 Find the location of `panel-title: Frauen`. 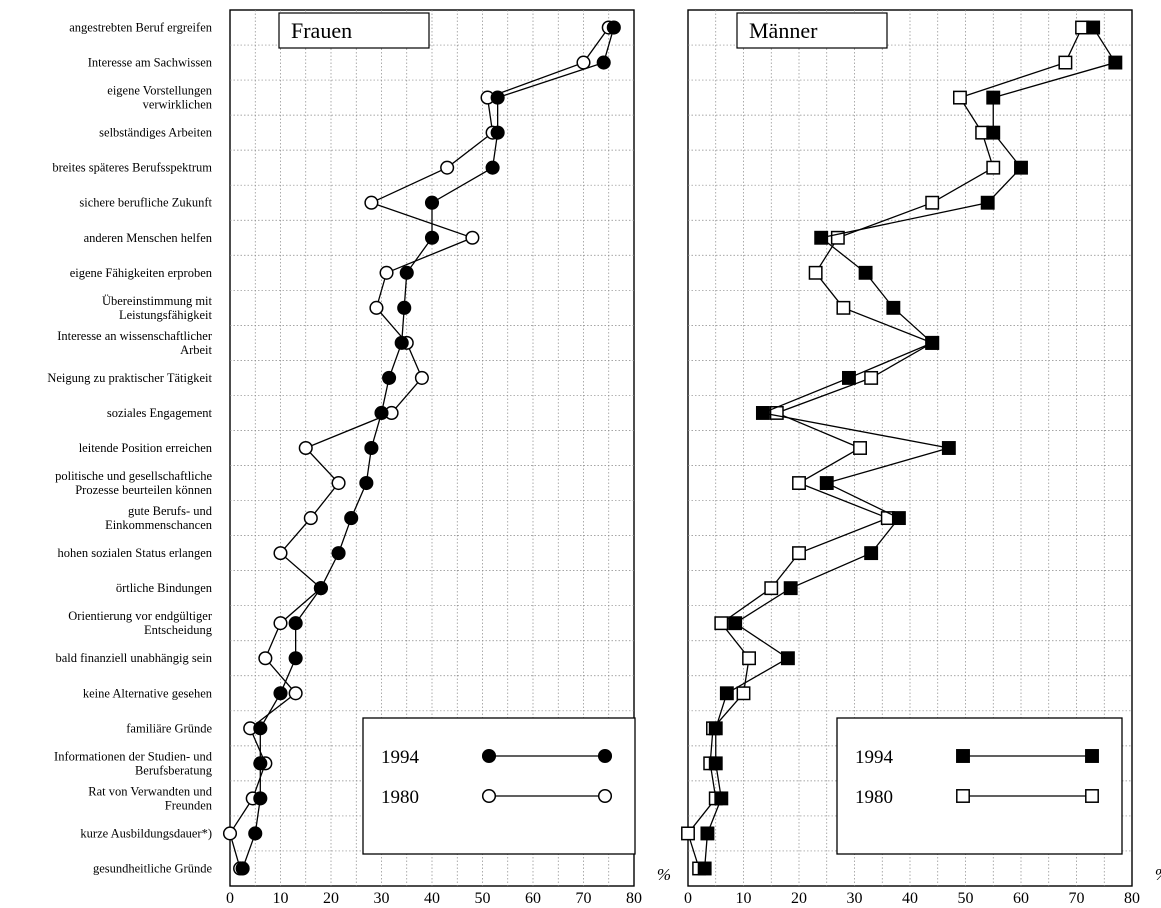

panel-title: Frauen is located at coordinates (321, 30).